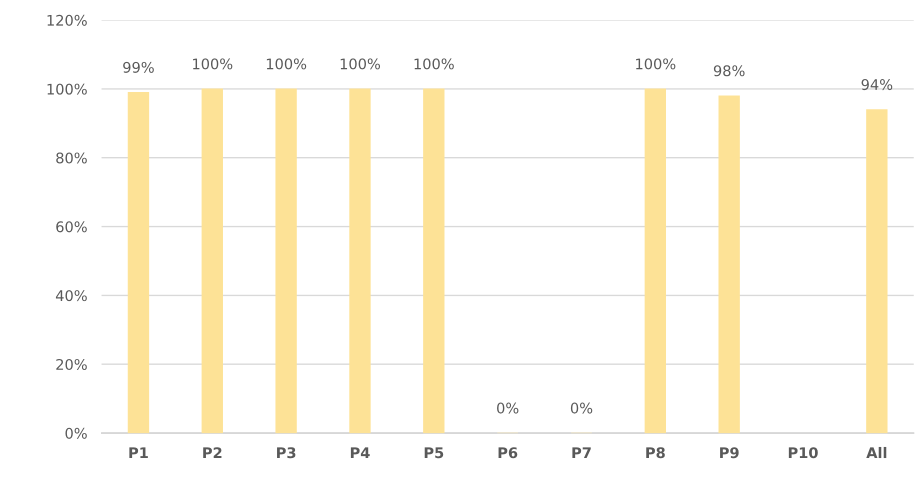 The image size is (923, 478). What do you see at coordinates (729, 452) in the screenshot?
I see `x-tick-label: P9` at bounding box center [729, 452].